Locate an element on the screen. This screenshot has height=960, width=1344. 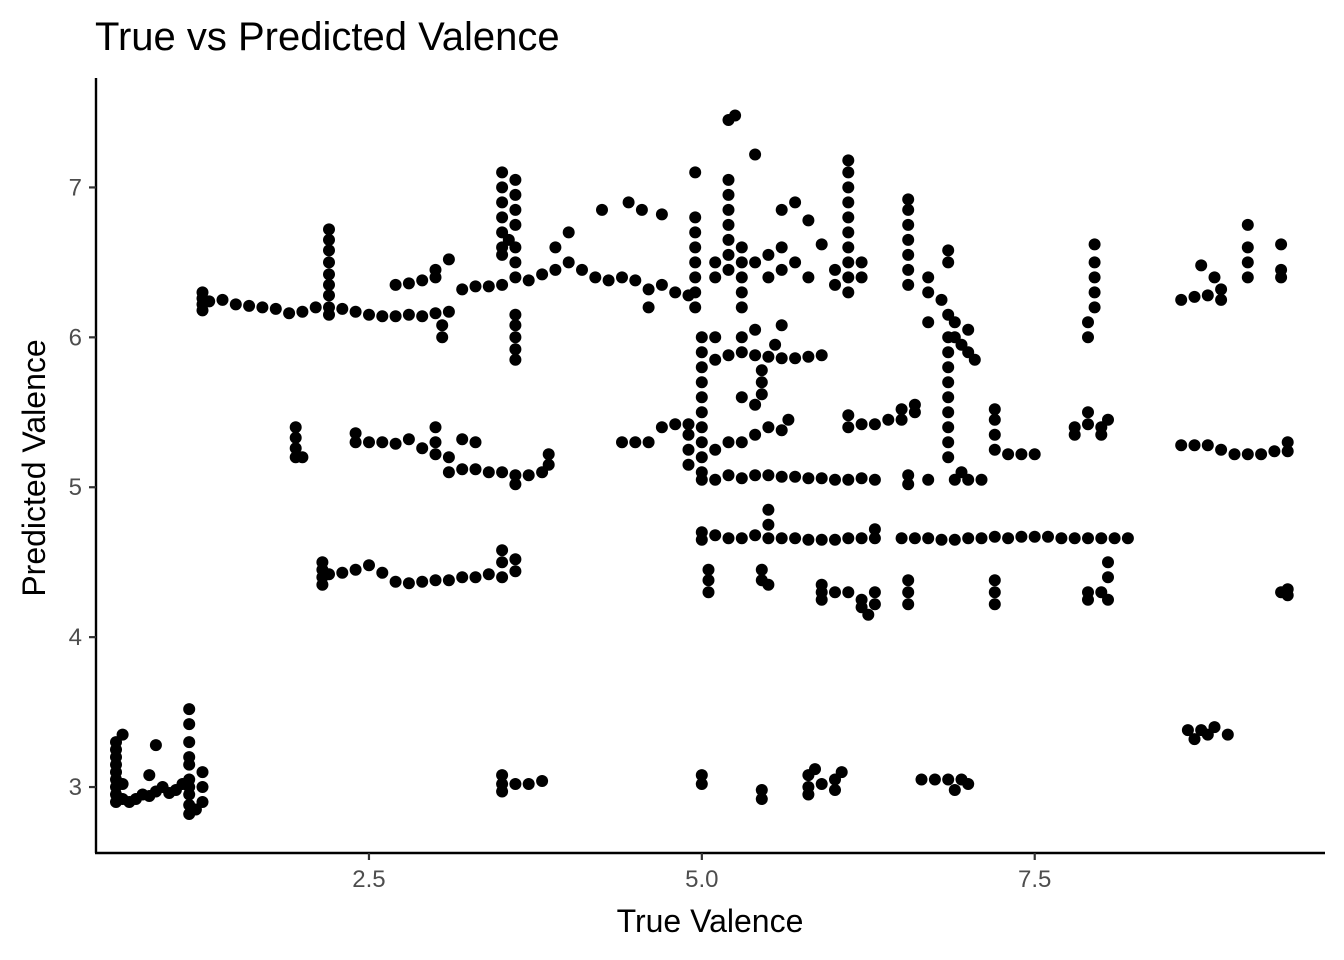
x-axis-ticks: 2.5 5.0 7.5 is located at coordinates (701, 873).